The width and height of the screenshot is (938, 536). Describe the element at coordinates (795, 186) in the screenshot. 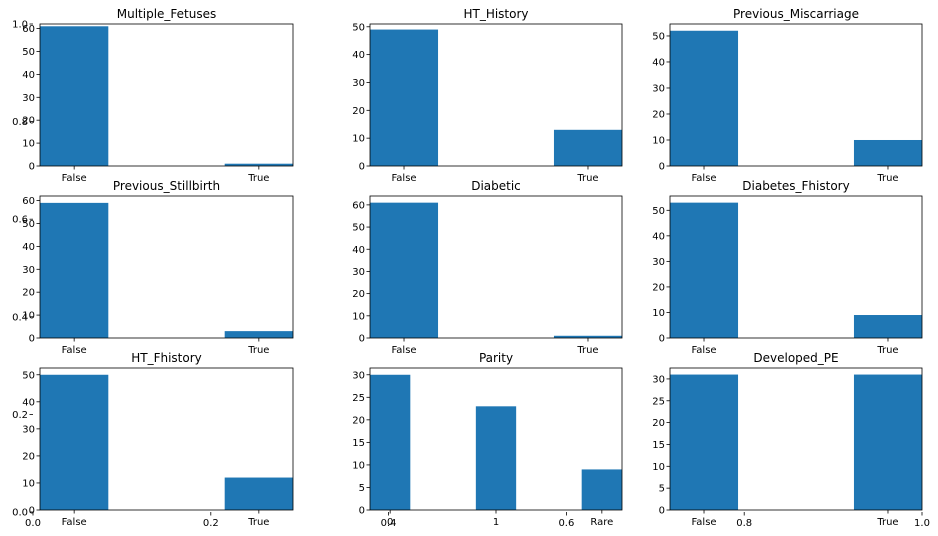

I see `subplot-title: Diabetes_Fhistory` at that location.